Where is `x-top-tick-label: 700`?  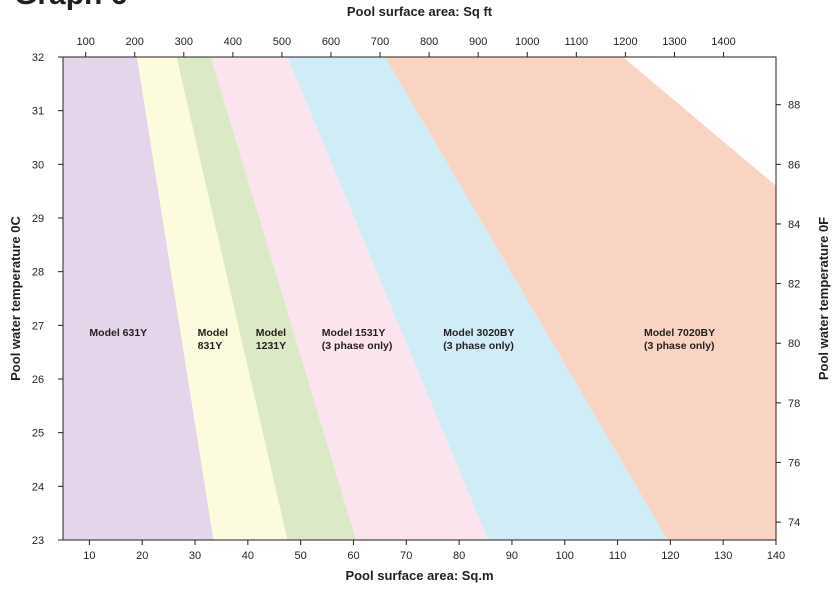
x-top-tick-label: 700 is located at coordinates (380, 42).